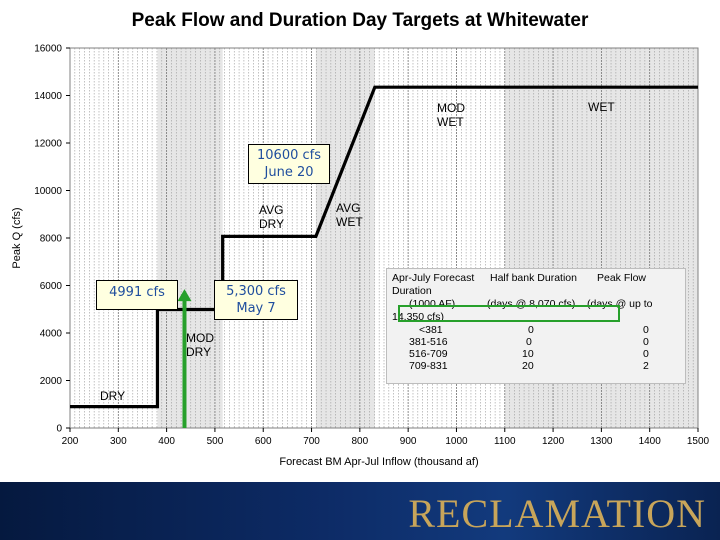 Image resolution: width=720 pixels, height=540 pixels. What do you see at coordinates (48, 49) in the screenshot?
I see `y-tick-label: 16000` at bounding box center [48, 49].